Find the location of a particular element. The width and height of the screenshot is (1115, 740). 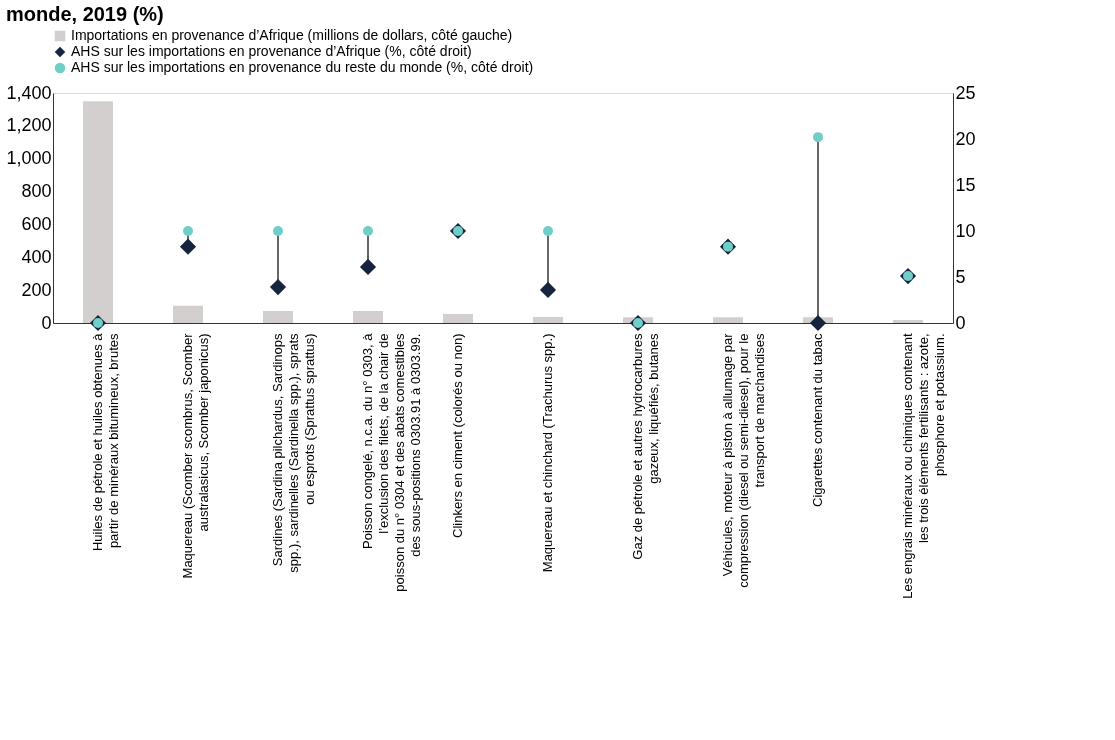

x-tick-label: Poisson congelé, n.c.a. du n° 0303, à l’exclusion des filets, de la chair de poisson du n° 0304 et des abats comestibles des sous-positions 0303.91 à 0303.99. is located at coordinates (391, 462).